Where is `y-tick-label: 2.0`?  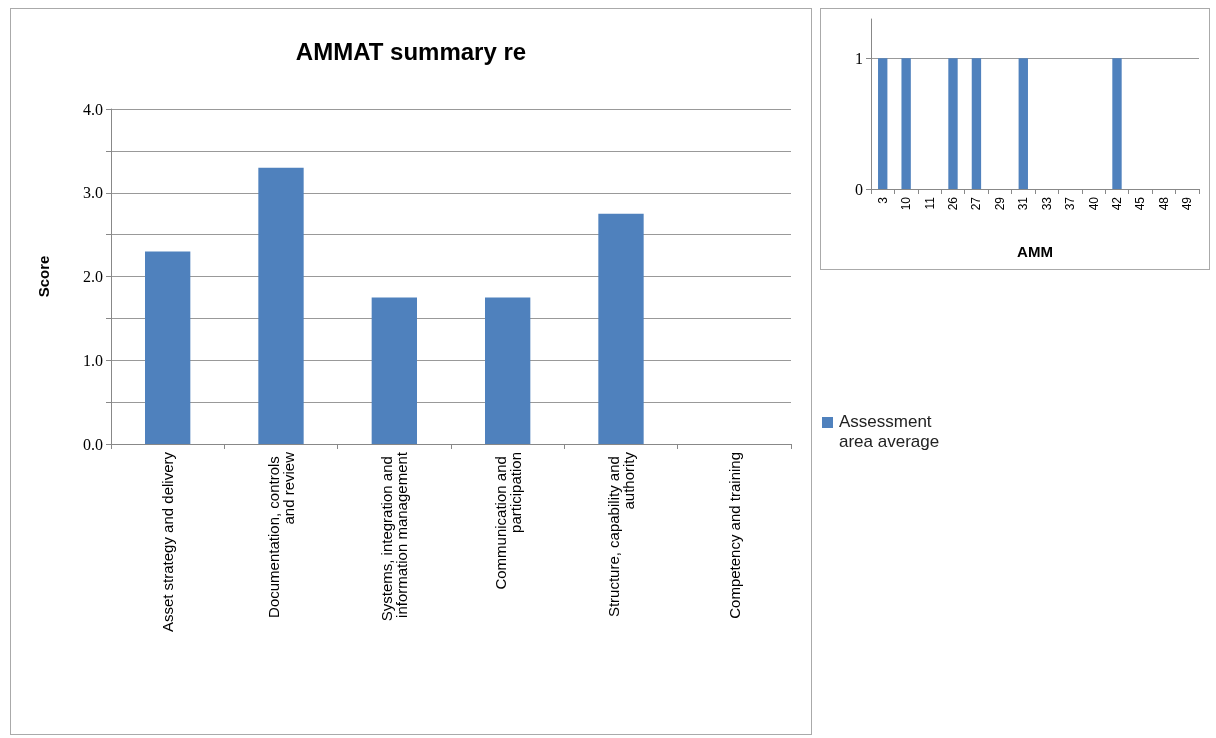
y-tick-label: 2.0 is located at coordinates (93, 276).